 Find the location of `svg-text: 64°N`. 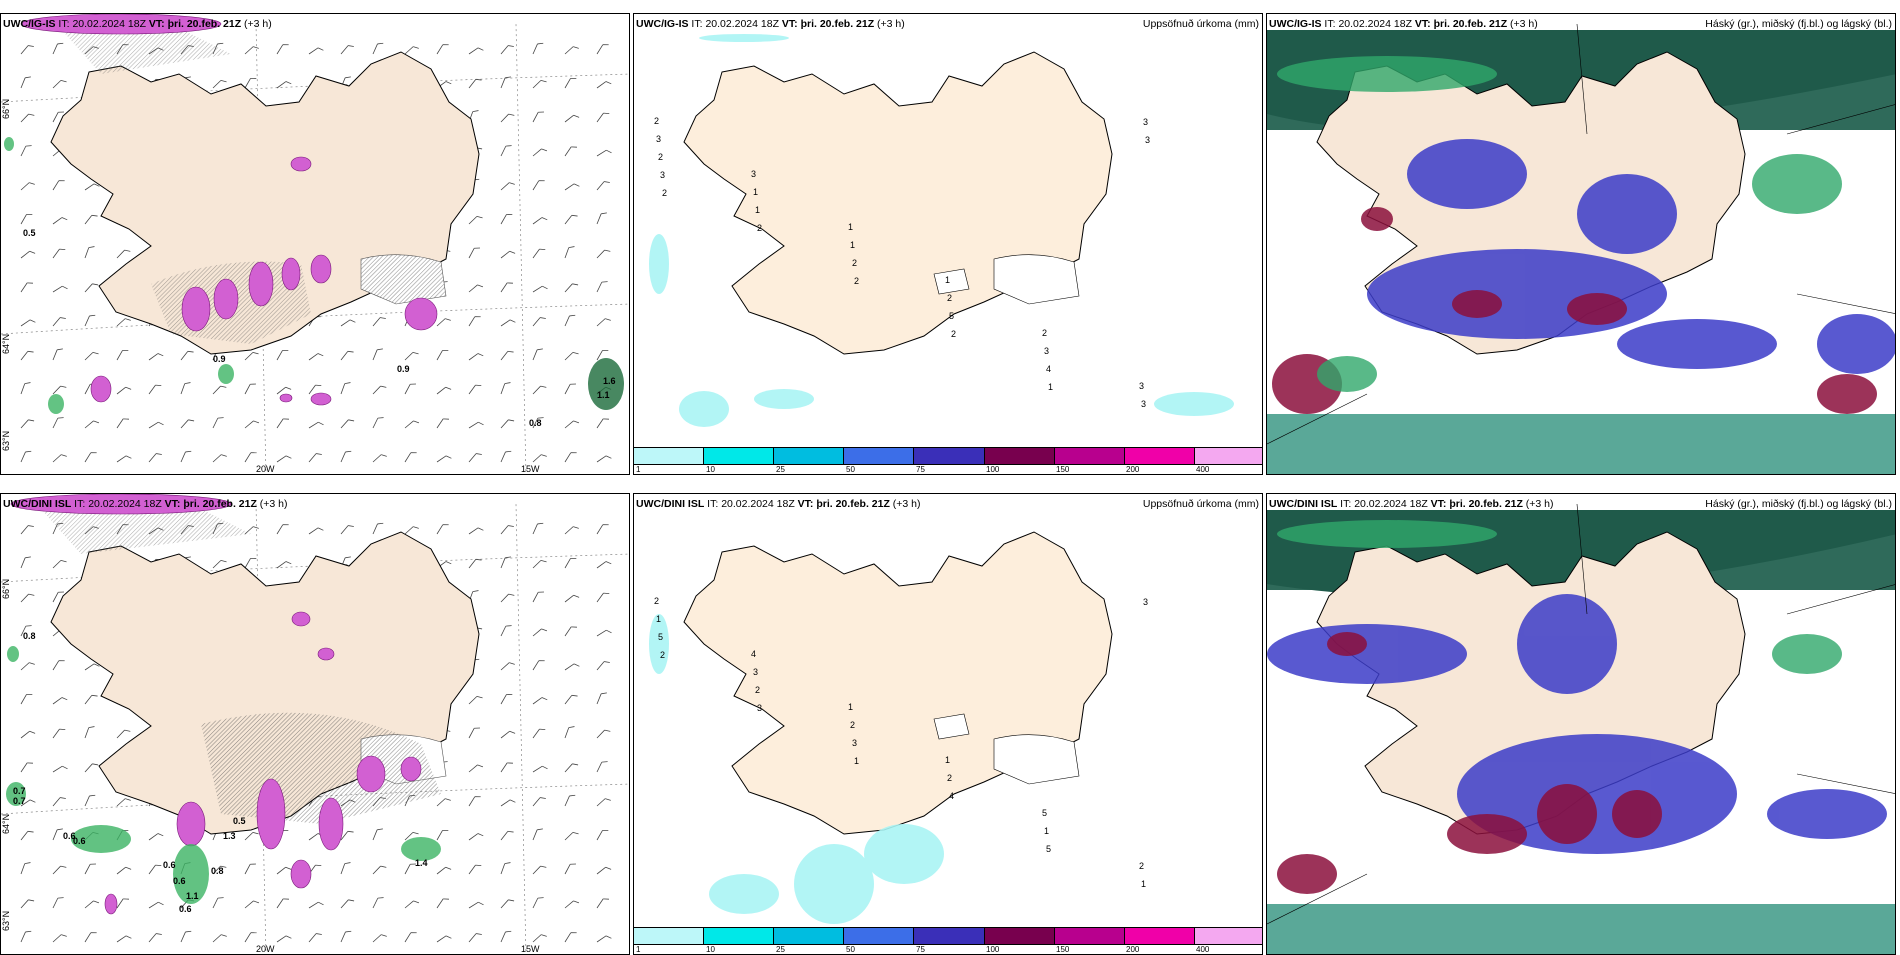

svg-text: 64°N is located at coordinates (6, 824).